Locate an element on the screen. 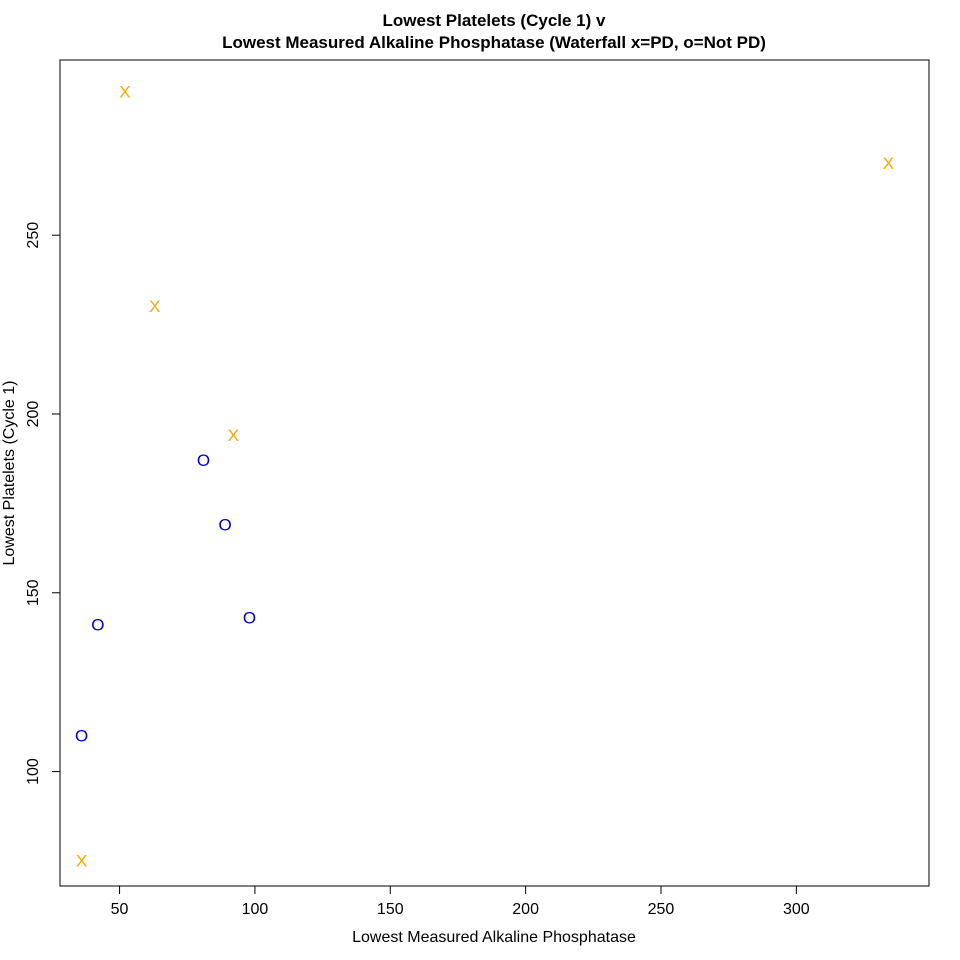 This screenshot has height=960, width=960. y-axis-label: Lowest Platelets (Cycle 1) is located at coordinates (9, 473).